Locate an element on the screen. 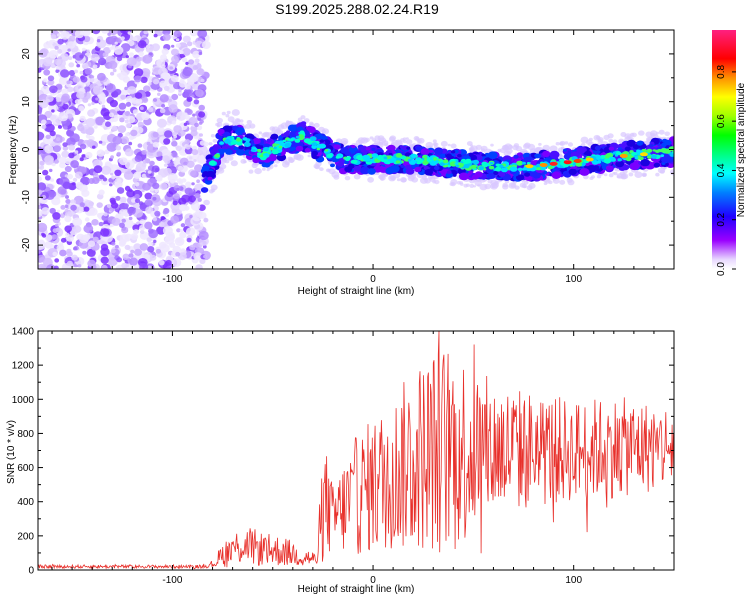  x-tick-label: -100 is located at coordinates (172, 279).